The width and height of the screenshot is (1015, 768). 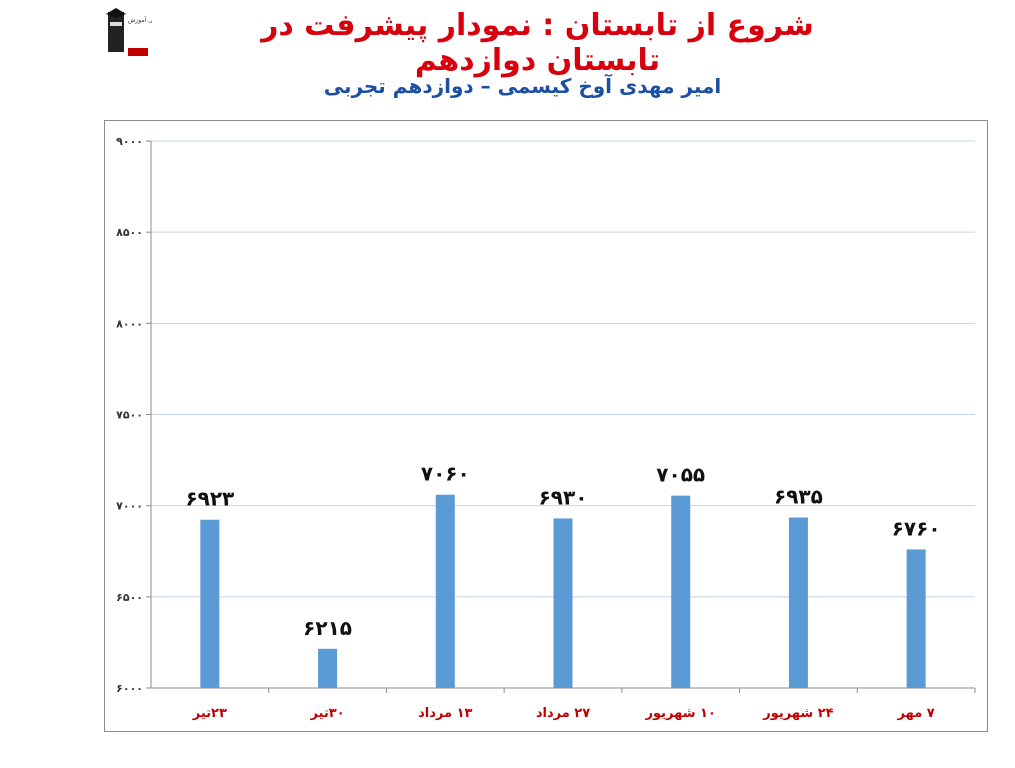 What do you see at coordinates (563, 497) in the screenshot?
I see `bar-value-label: ۶۹۳۰` at bounding box center [563, 497].